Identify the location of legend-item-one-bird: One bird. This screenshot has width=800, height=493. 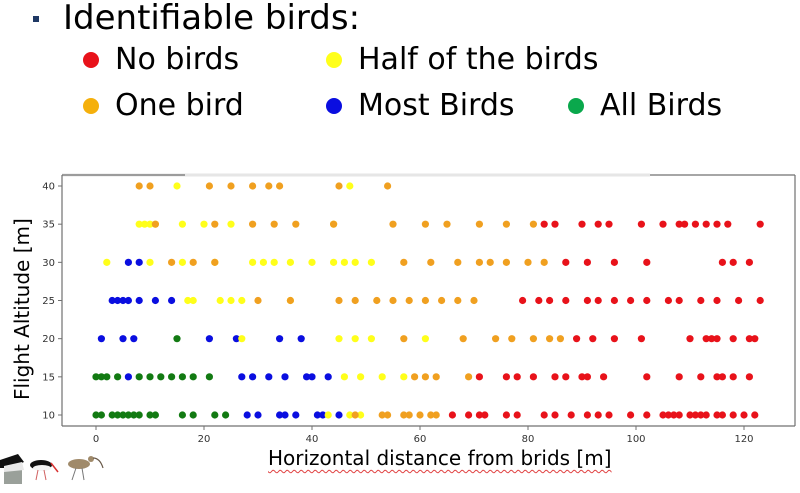
(163, 105).